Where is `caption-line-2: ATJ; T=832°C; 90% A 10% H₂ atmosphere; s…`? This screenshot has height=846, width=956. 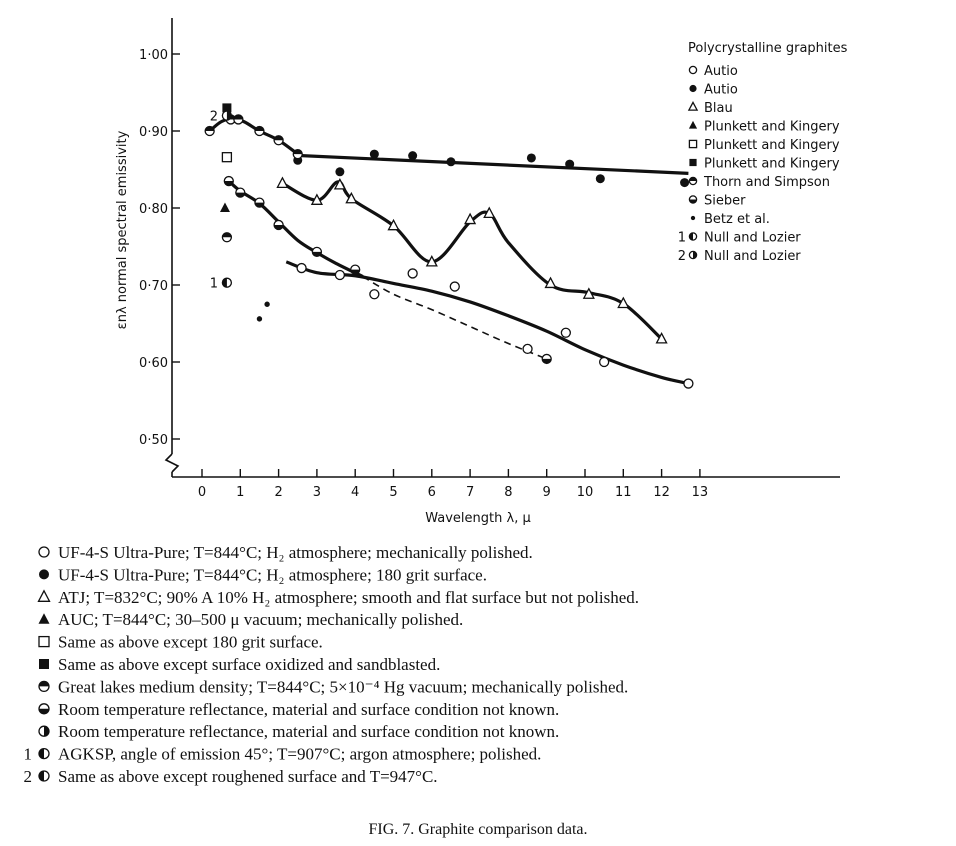
caption-line-2: ATJ; T=832°C; 90% A 10% H₂ atmosphere; s… is located at coordinates (348, 597).